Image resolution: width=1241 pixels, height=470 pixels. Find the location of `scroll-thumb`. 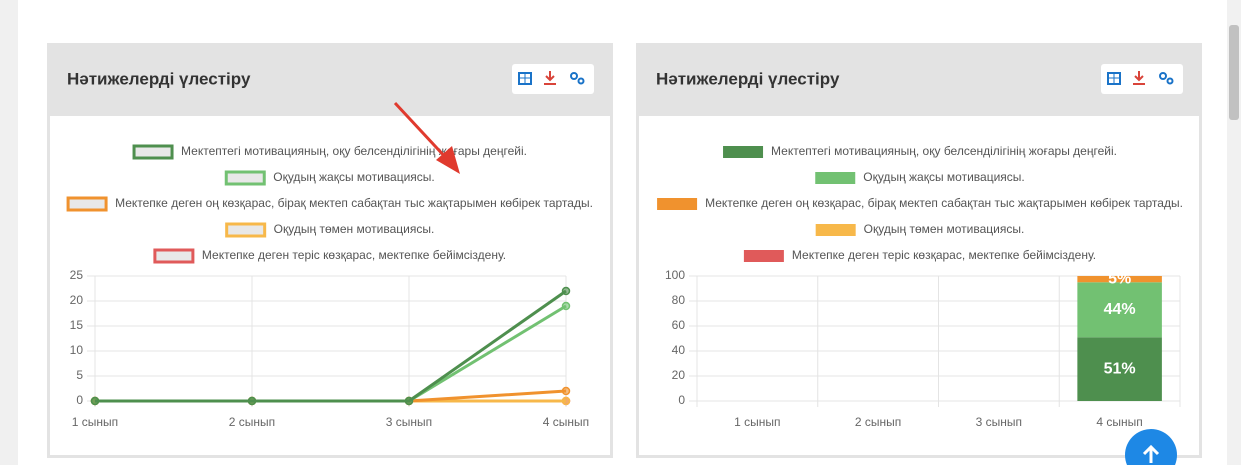

scroll-thumb is located at coordinates (1234, 72).